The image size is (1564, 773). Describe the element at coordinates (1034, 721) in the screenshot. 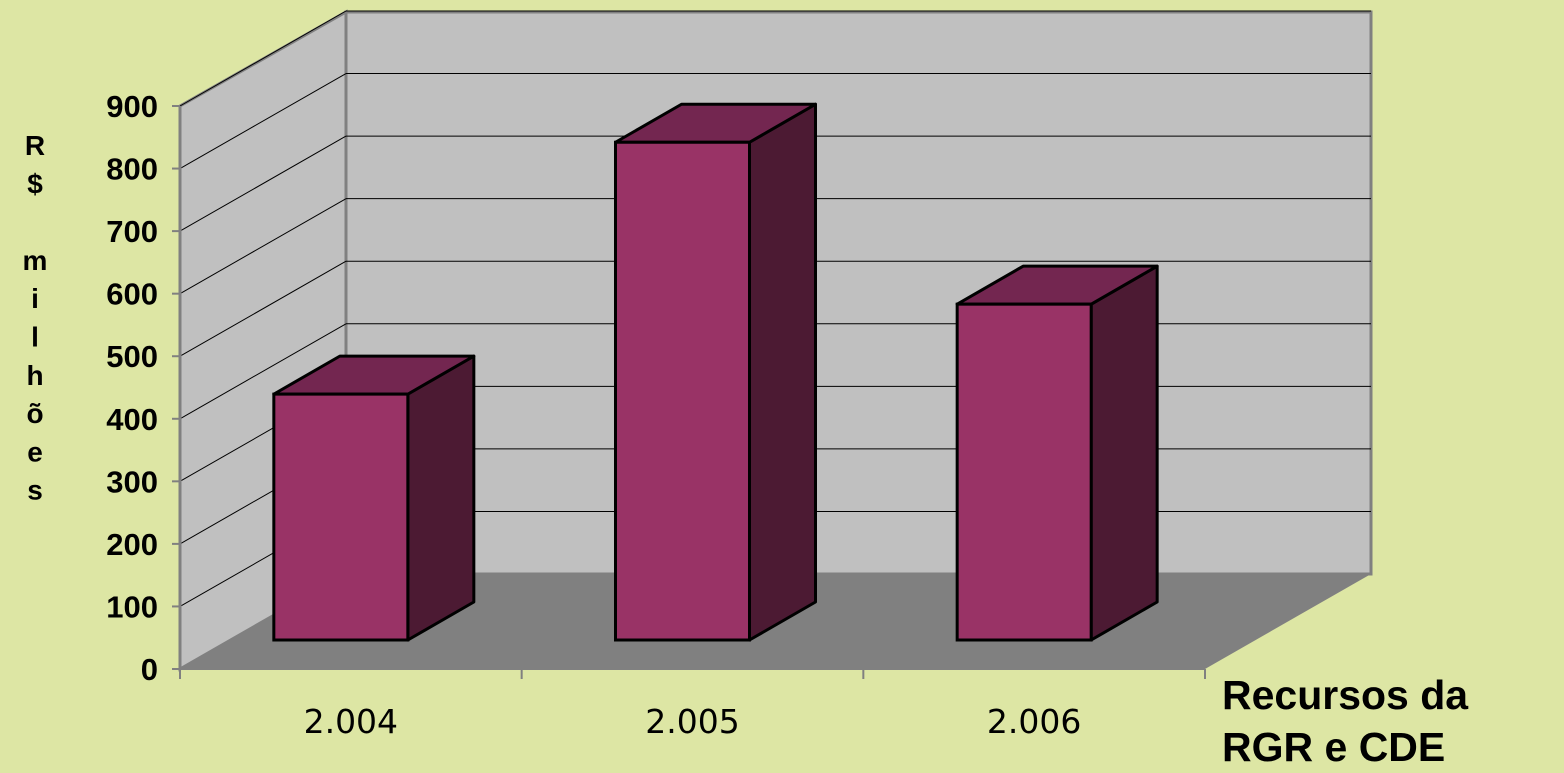

I see `x-tick-label: 2.006` at that location.